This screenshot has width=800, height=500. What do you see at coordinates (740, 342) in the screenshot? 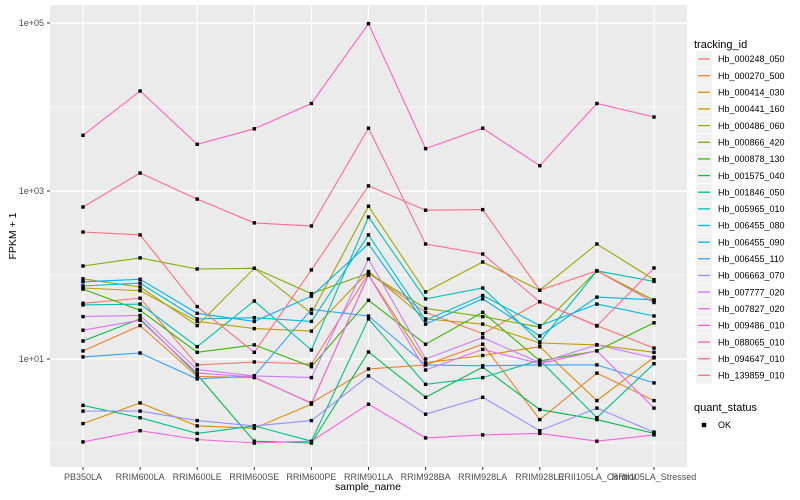
I see `legend-entry-Hb_088065_010: Hb_088065_010` at bounding box center [740, 342].